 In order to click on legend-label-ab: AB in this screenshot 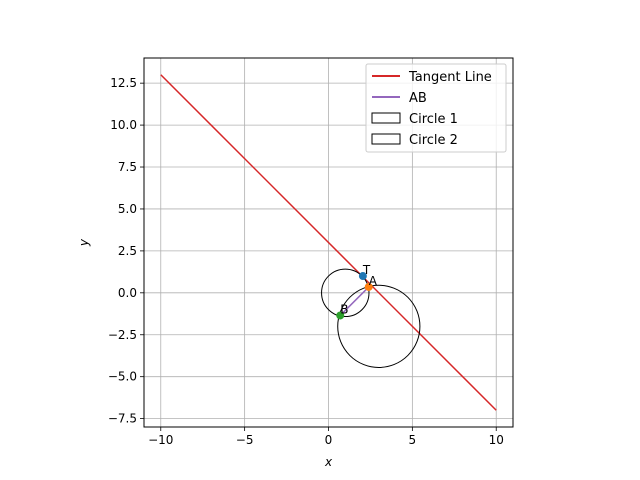, I will do `click(418, 98)`.